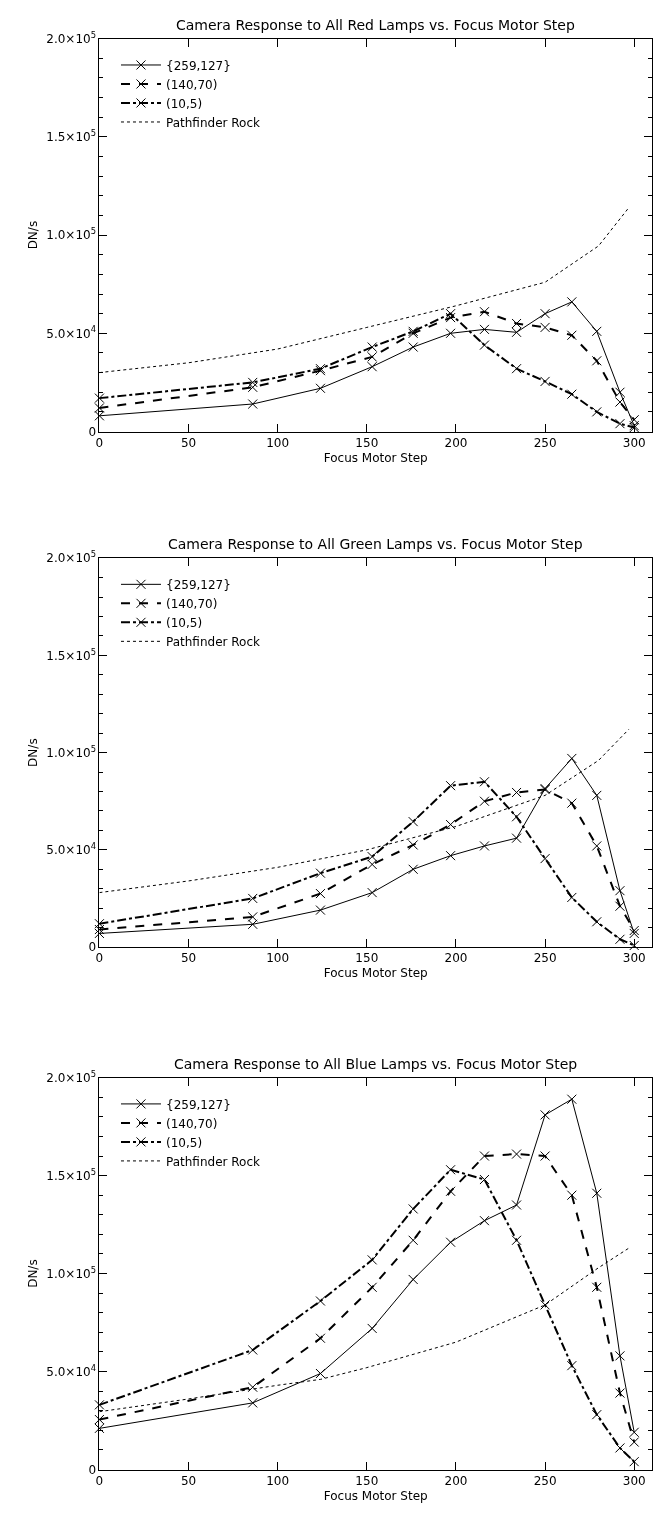  I want to click on chart-title: Camera Response to All Red Lamps vs. Focus Motor Step, so click(375, 25).